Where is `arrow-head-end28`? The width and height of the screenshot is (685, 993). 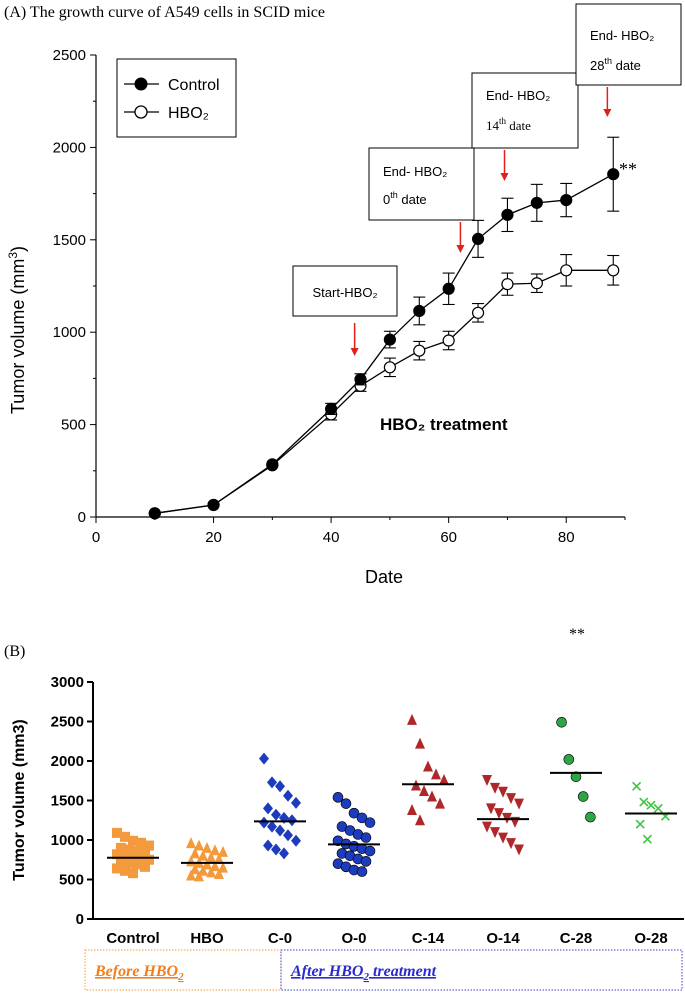
arrow-head-end28 is located at coordinates (607, 113).